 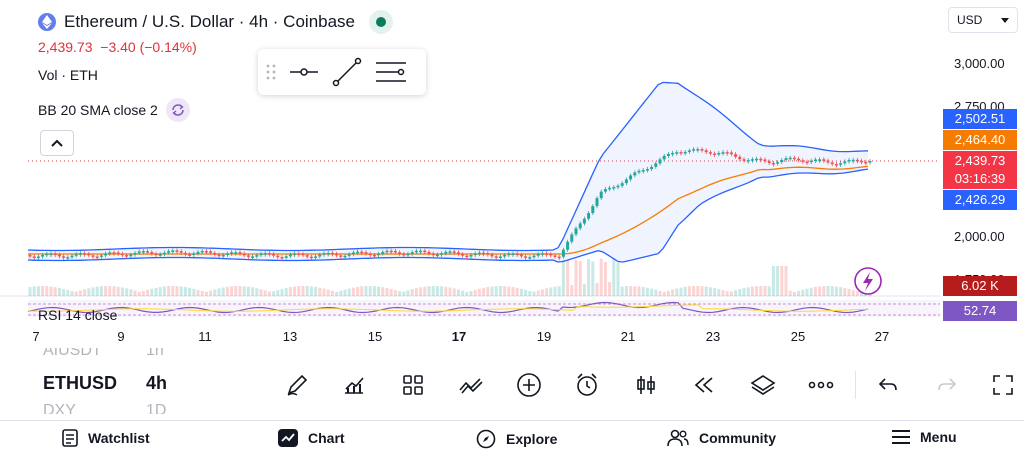 What do you see at coordinates (924, 437) in the screenshot?
I see `nav-menu: Menu` at bounding box center [924, 437].